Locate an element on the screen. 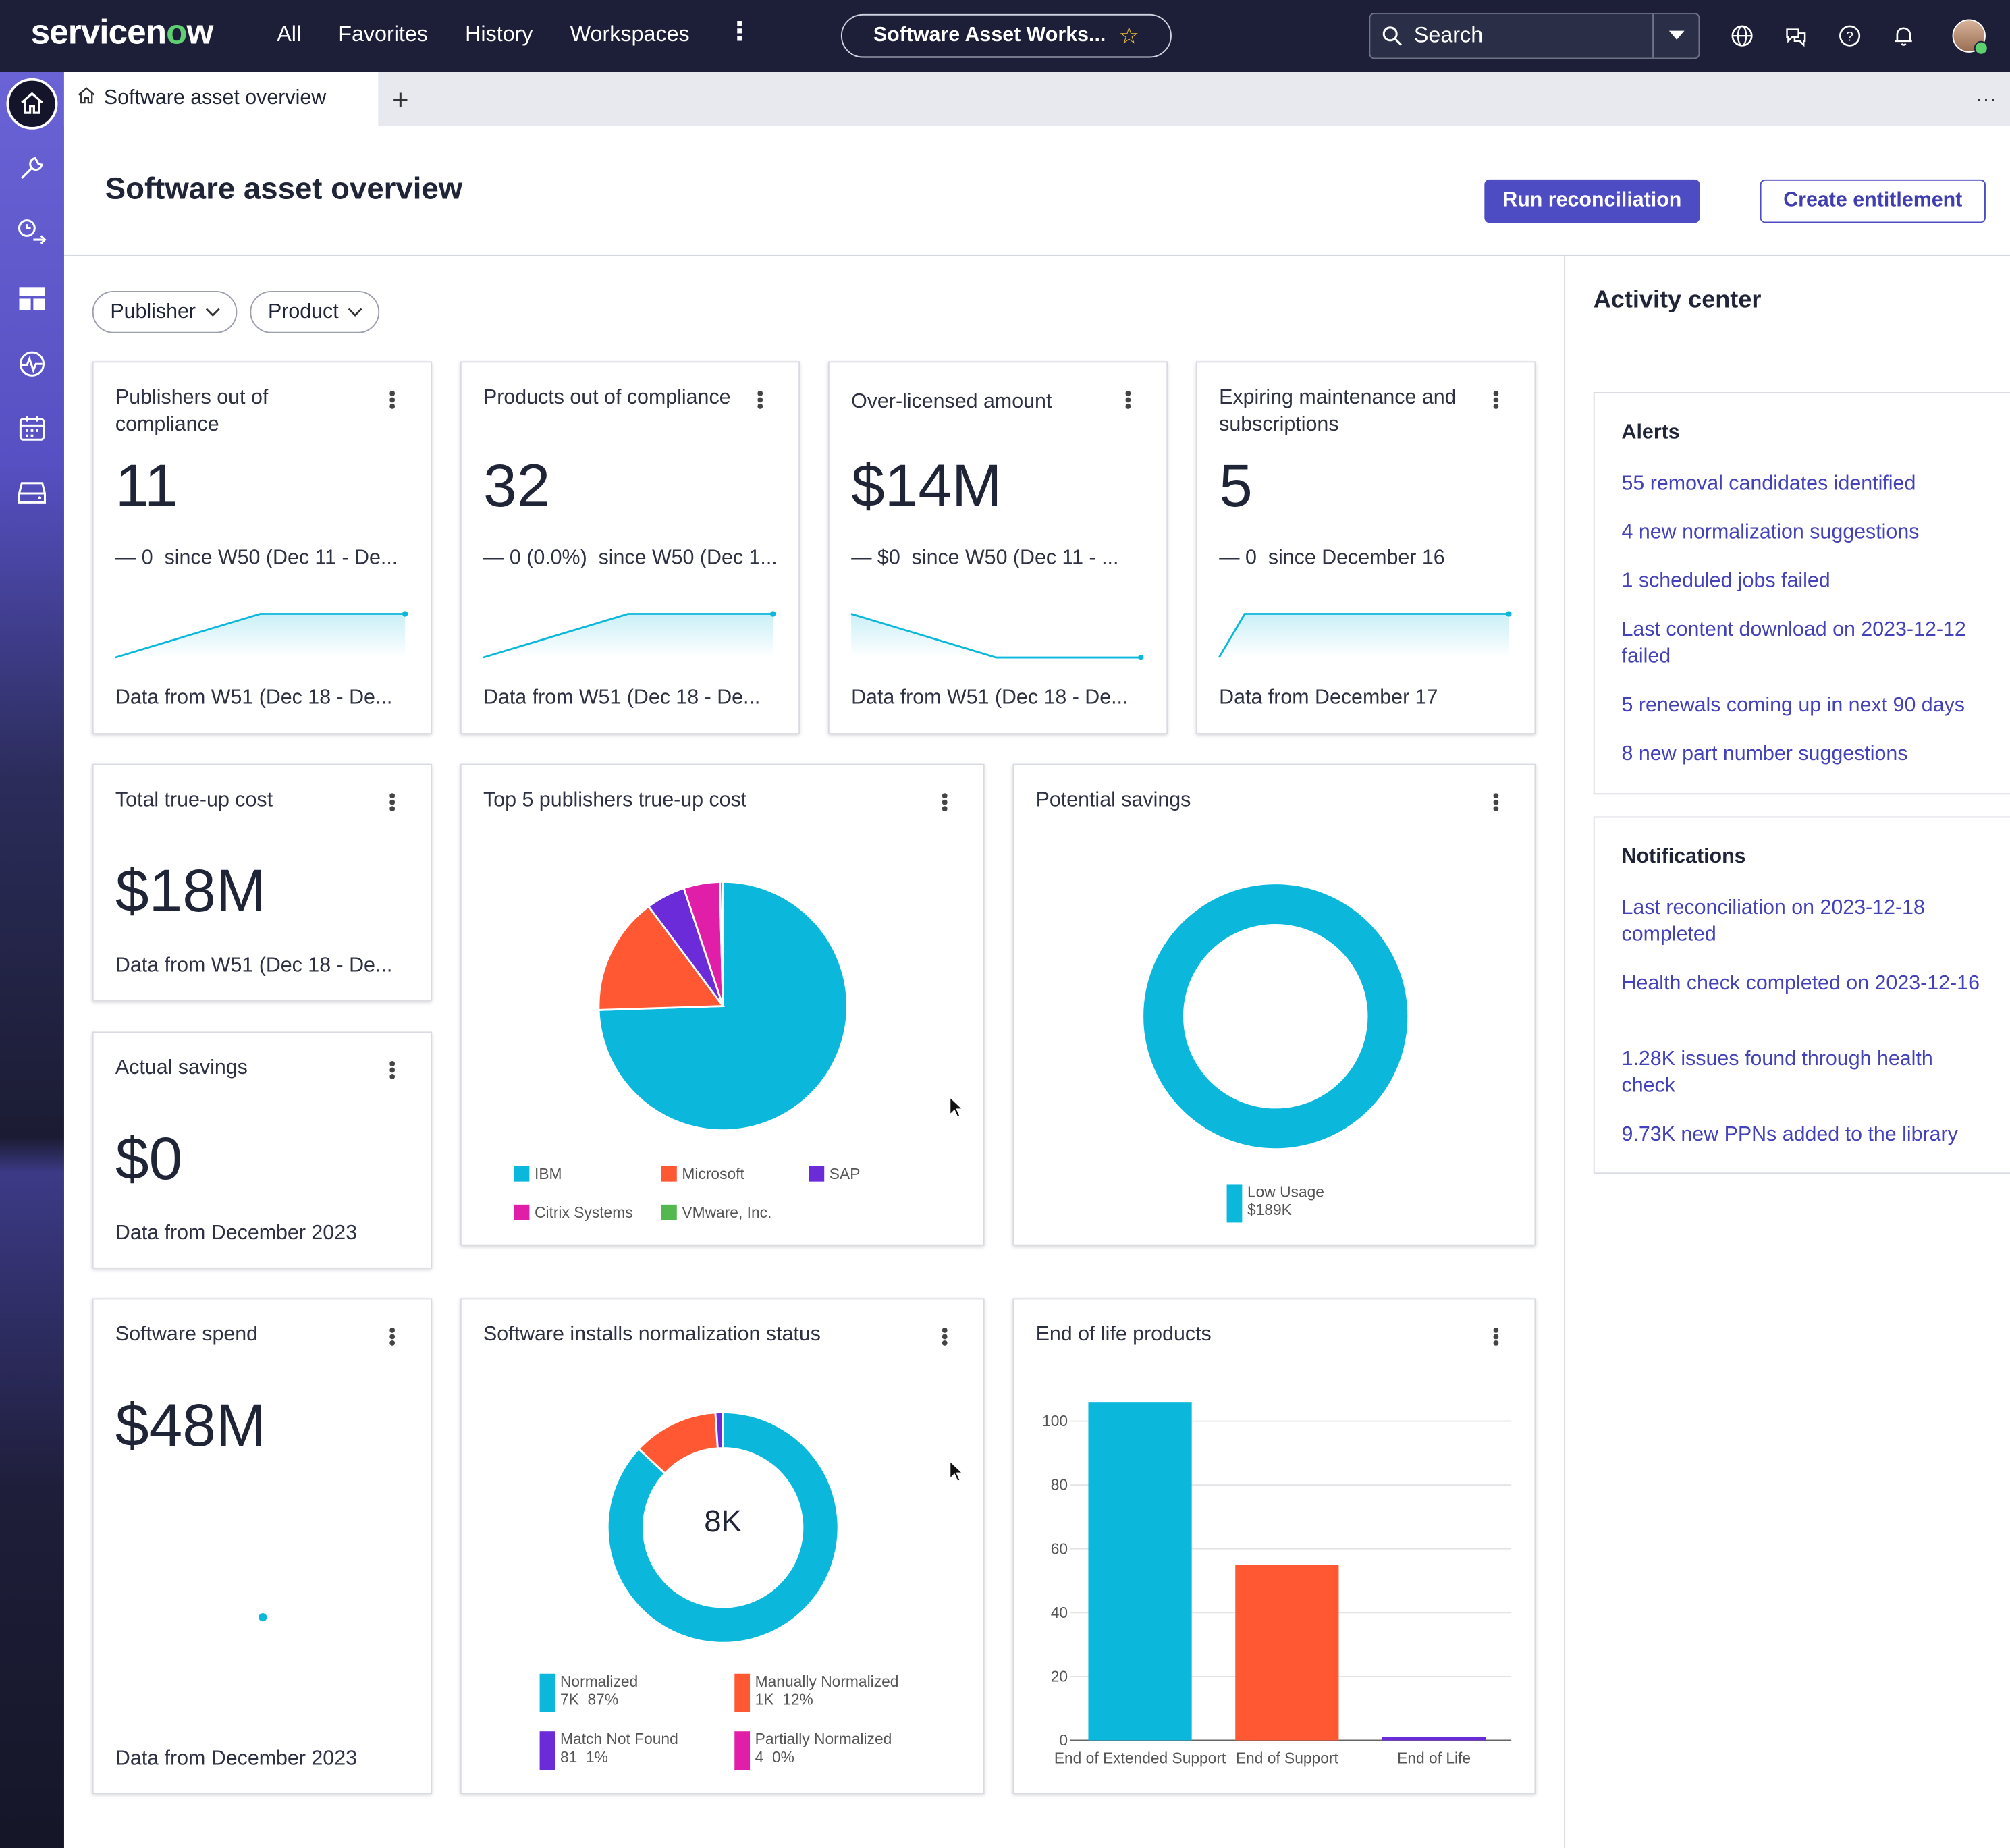  legend-item: Citrix Systems is located at coordinates (573, 1212).